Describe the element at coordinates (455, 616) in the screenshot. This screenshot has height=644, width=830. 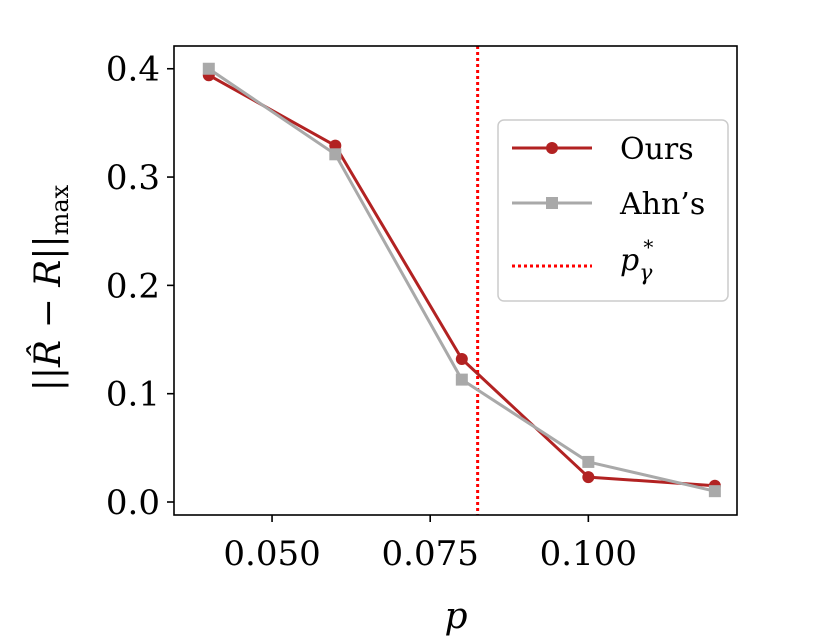
I see `x-axis-title: p` at that location.